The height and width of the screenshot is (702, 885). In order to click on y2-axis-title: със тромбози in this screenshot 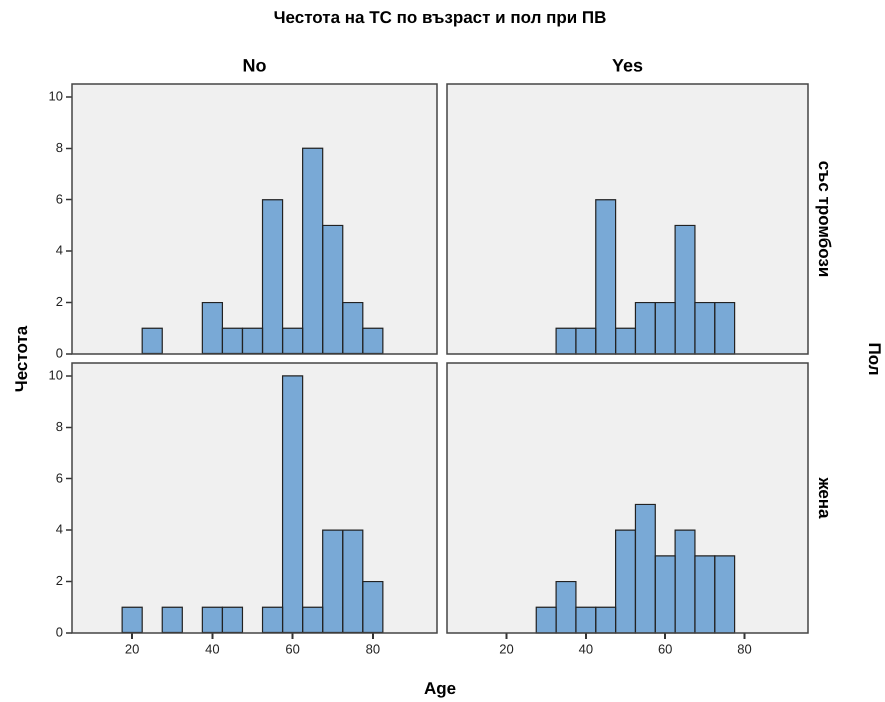, I will do `click(824, 219)`.